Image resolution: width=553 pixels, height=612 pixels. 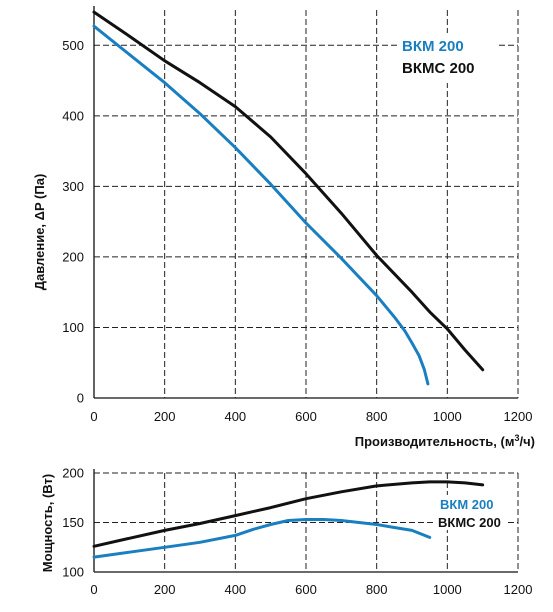 I want to click on y-tick-label: 500, so click(x=73, y=45).